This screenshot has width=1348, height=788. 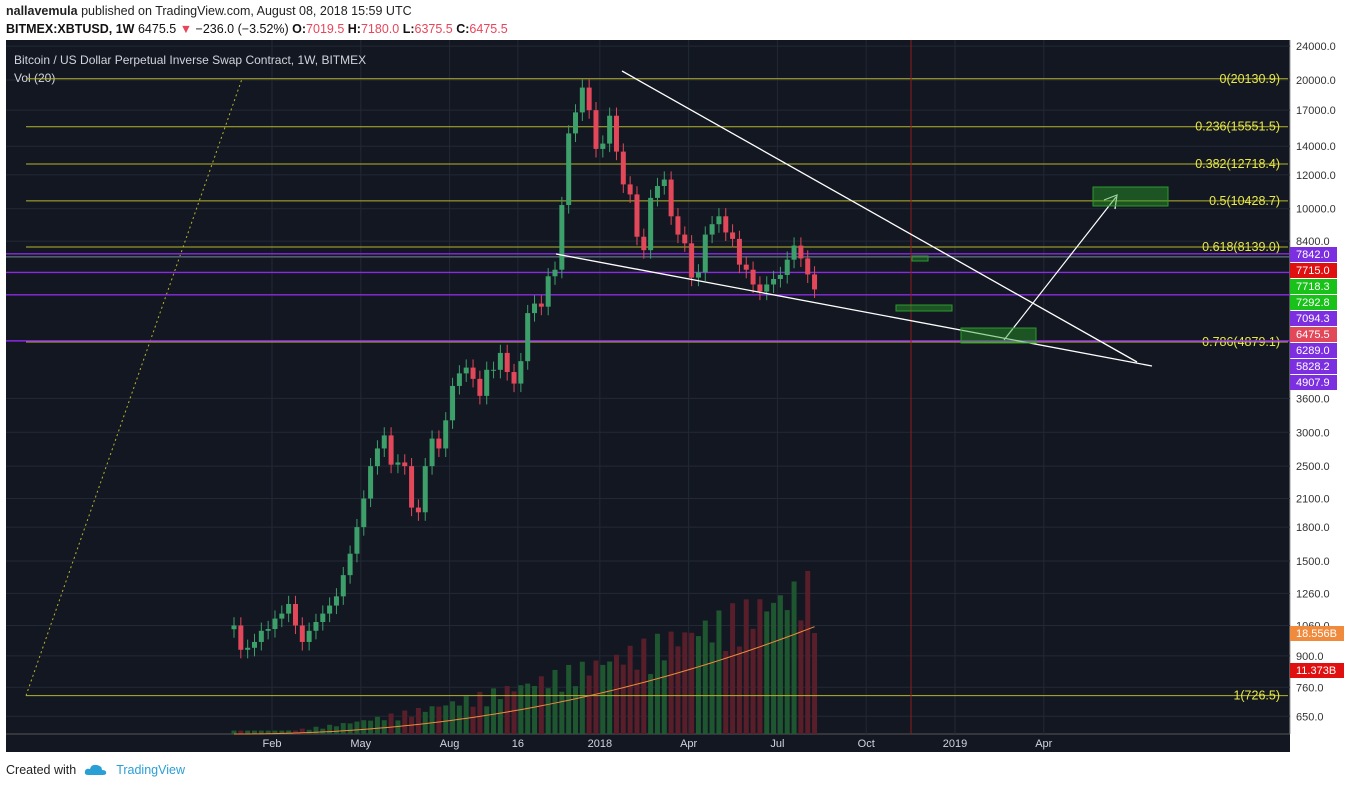 What do you see at coordinates (600, 744) in the screenshot?
I see `x-tick-label: 2018` at bounding box center [600, 744].